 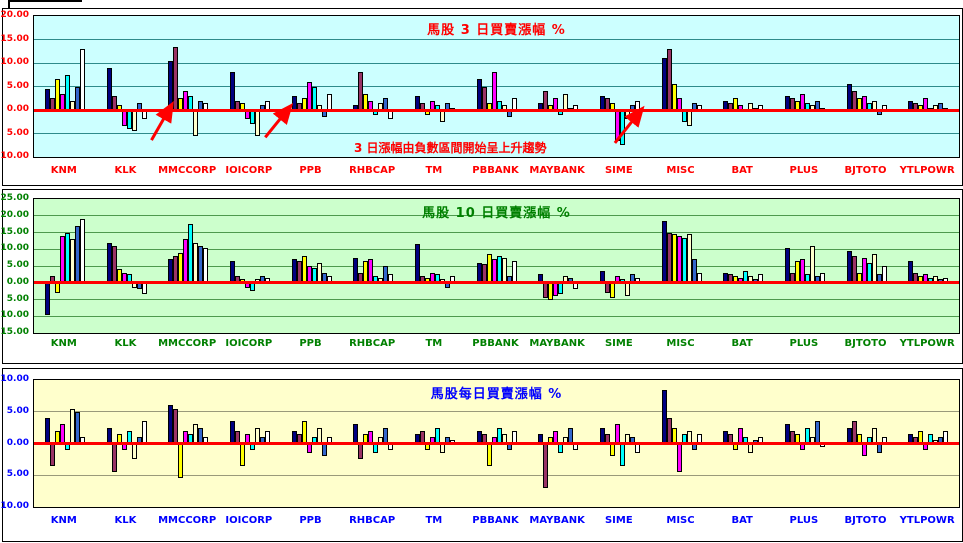 I want to click on y-axis-daily: 10.00 5.00 0.00 5.00 10.00, so click(x=16, y=442).